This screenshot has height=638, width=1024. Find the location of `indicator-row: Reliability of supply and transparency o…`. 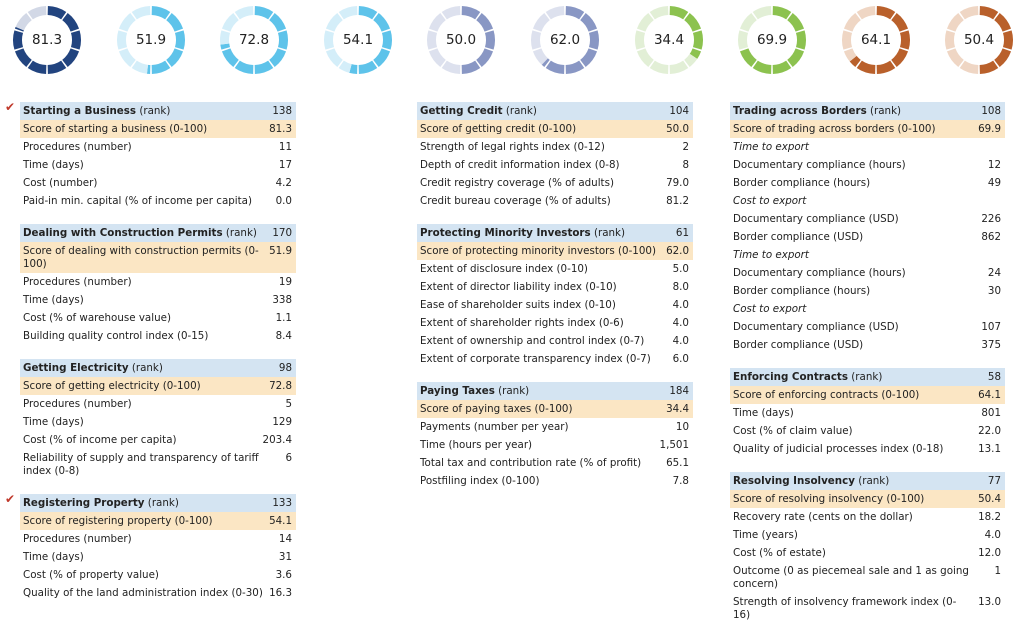

indicator-row: Reliability of supply and transparency o… is located at coordinates (158, 464).